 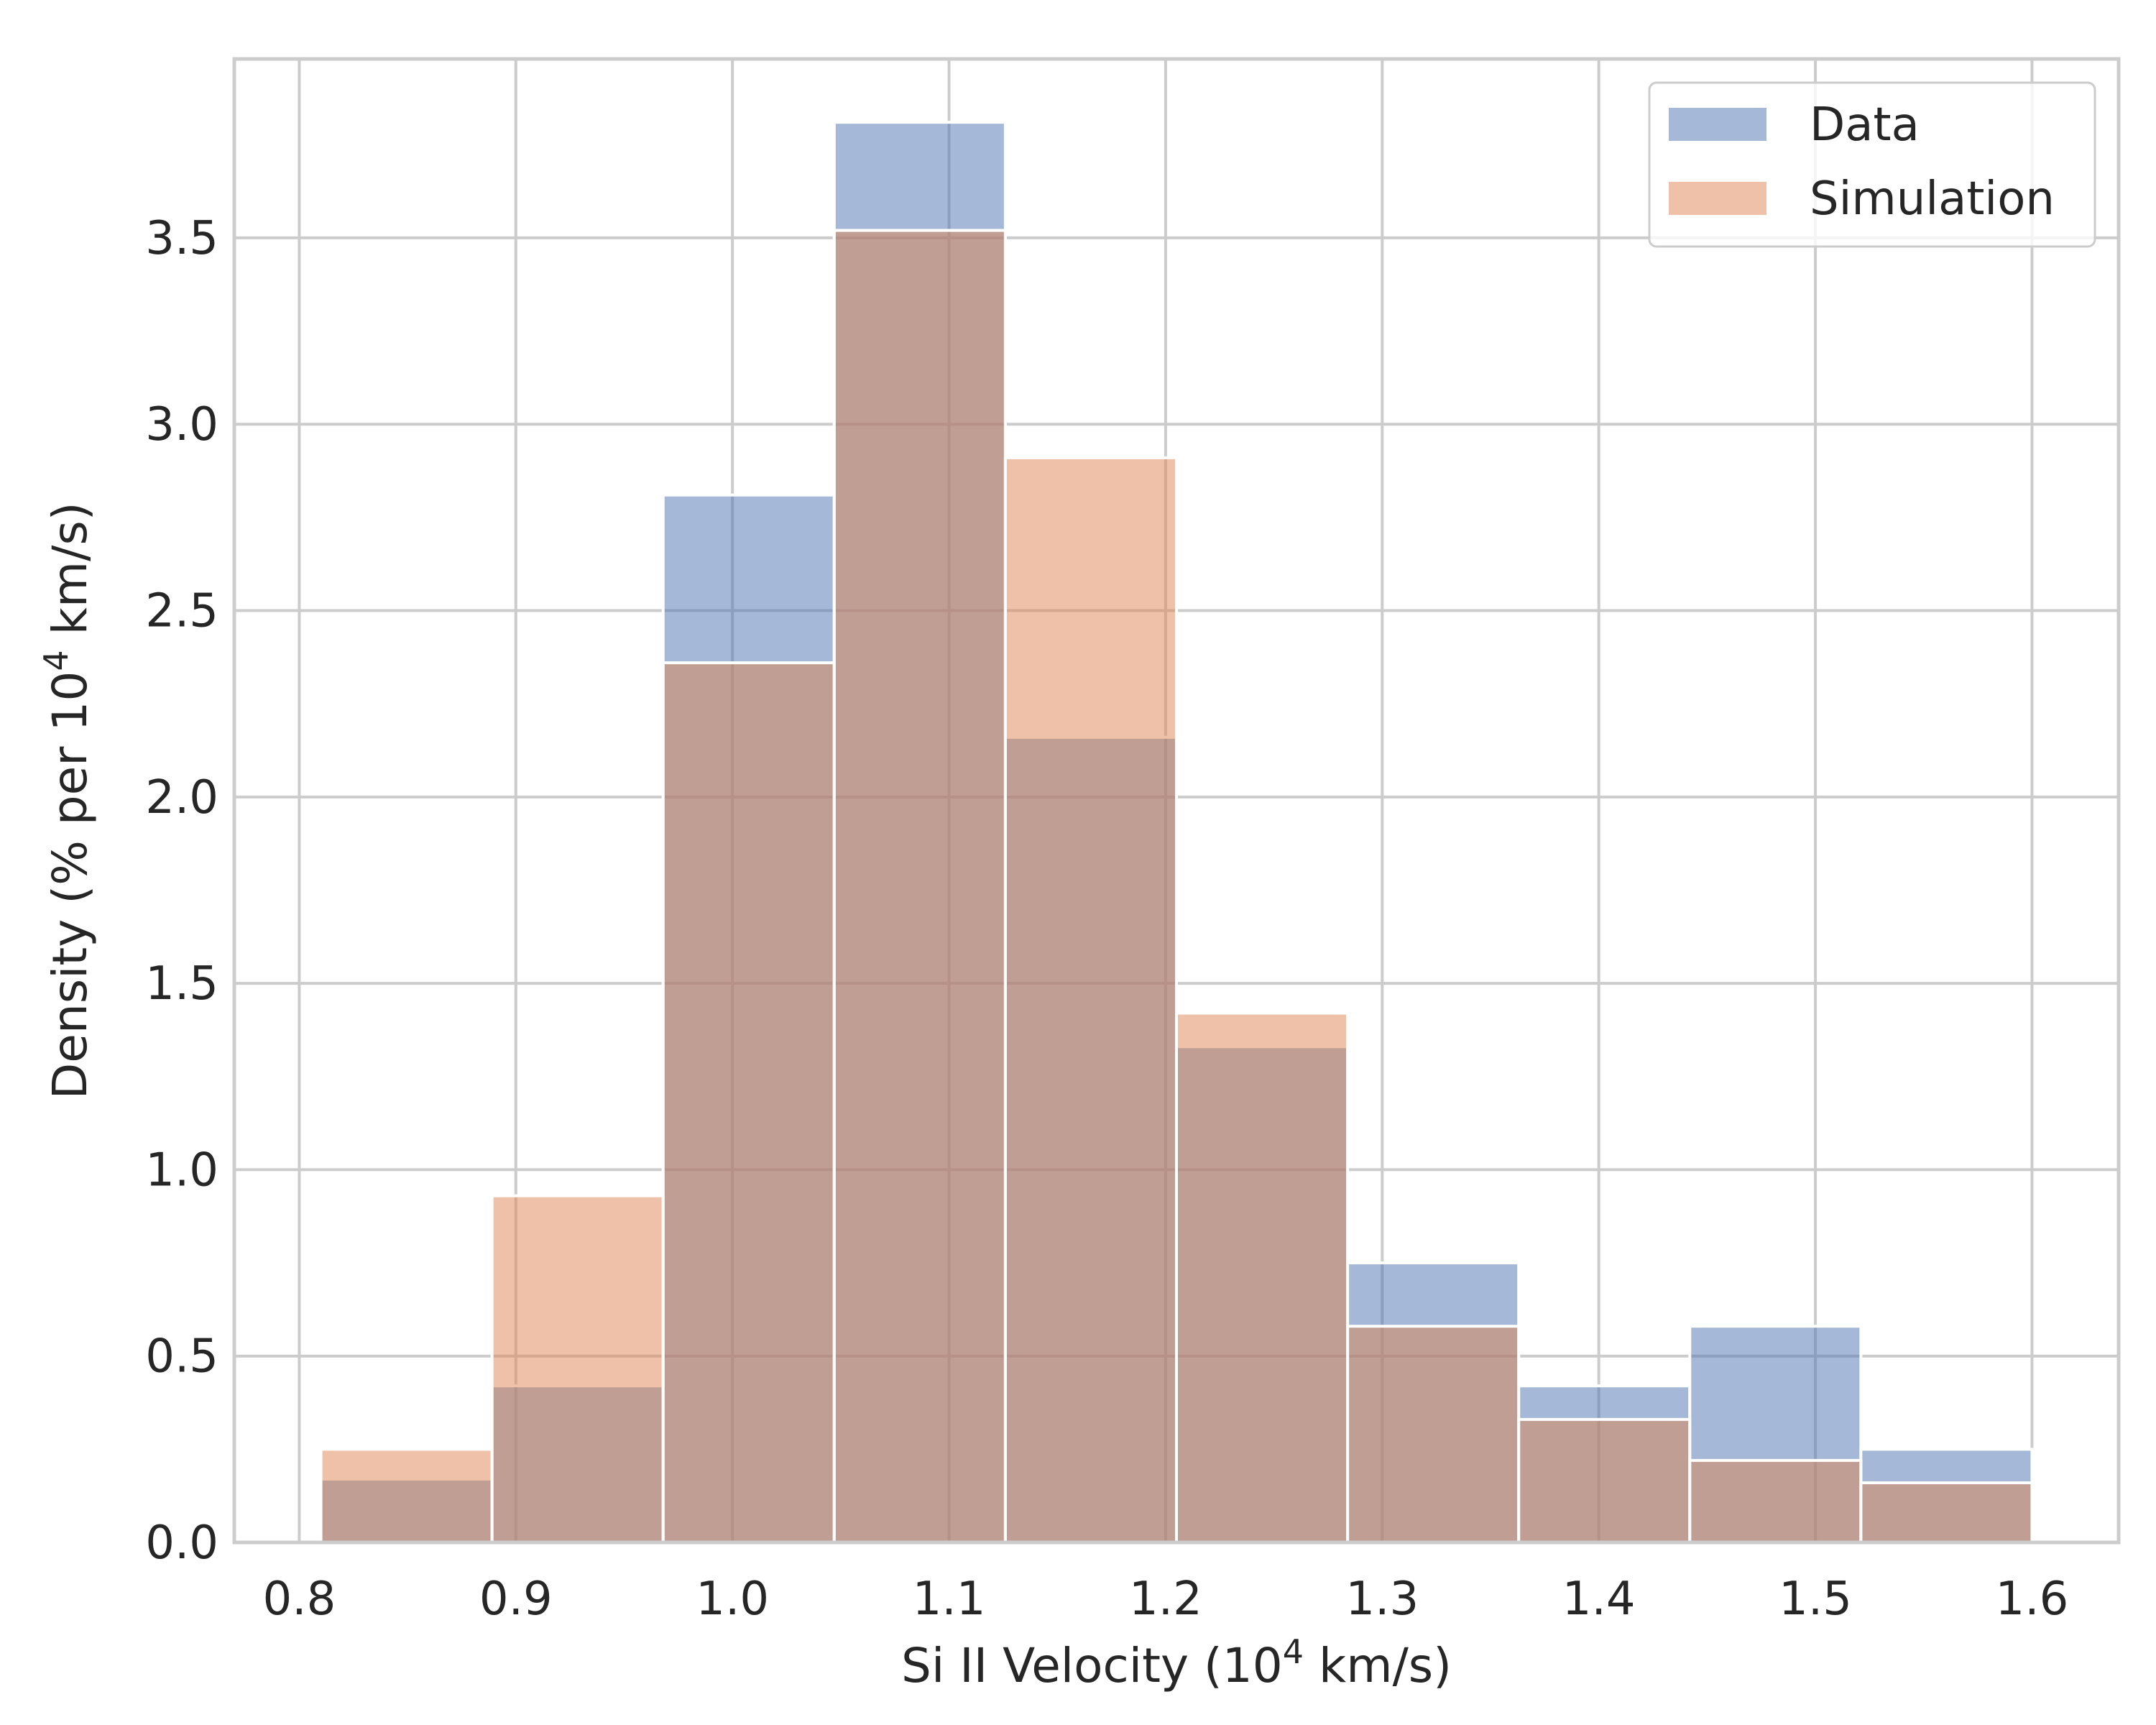 I want to click on x-tick-label: 1.4, so click(x=1599, y=1599).